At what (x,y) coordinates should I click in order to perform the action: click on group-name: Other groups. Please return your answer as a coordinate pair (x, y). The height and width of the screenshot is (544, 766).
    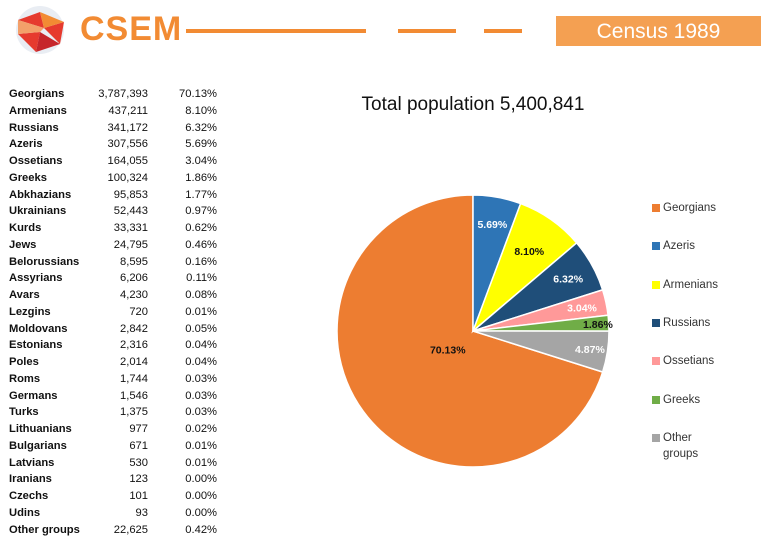
    Looking at the image, I should click on (44, 529).